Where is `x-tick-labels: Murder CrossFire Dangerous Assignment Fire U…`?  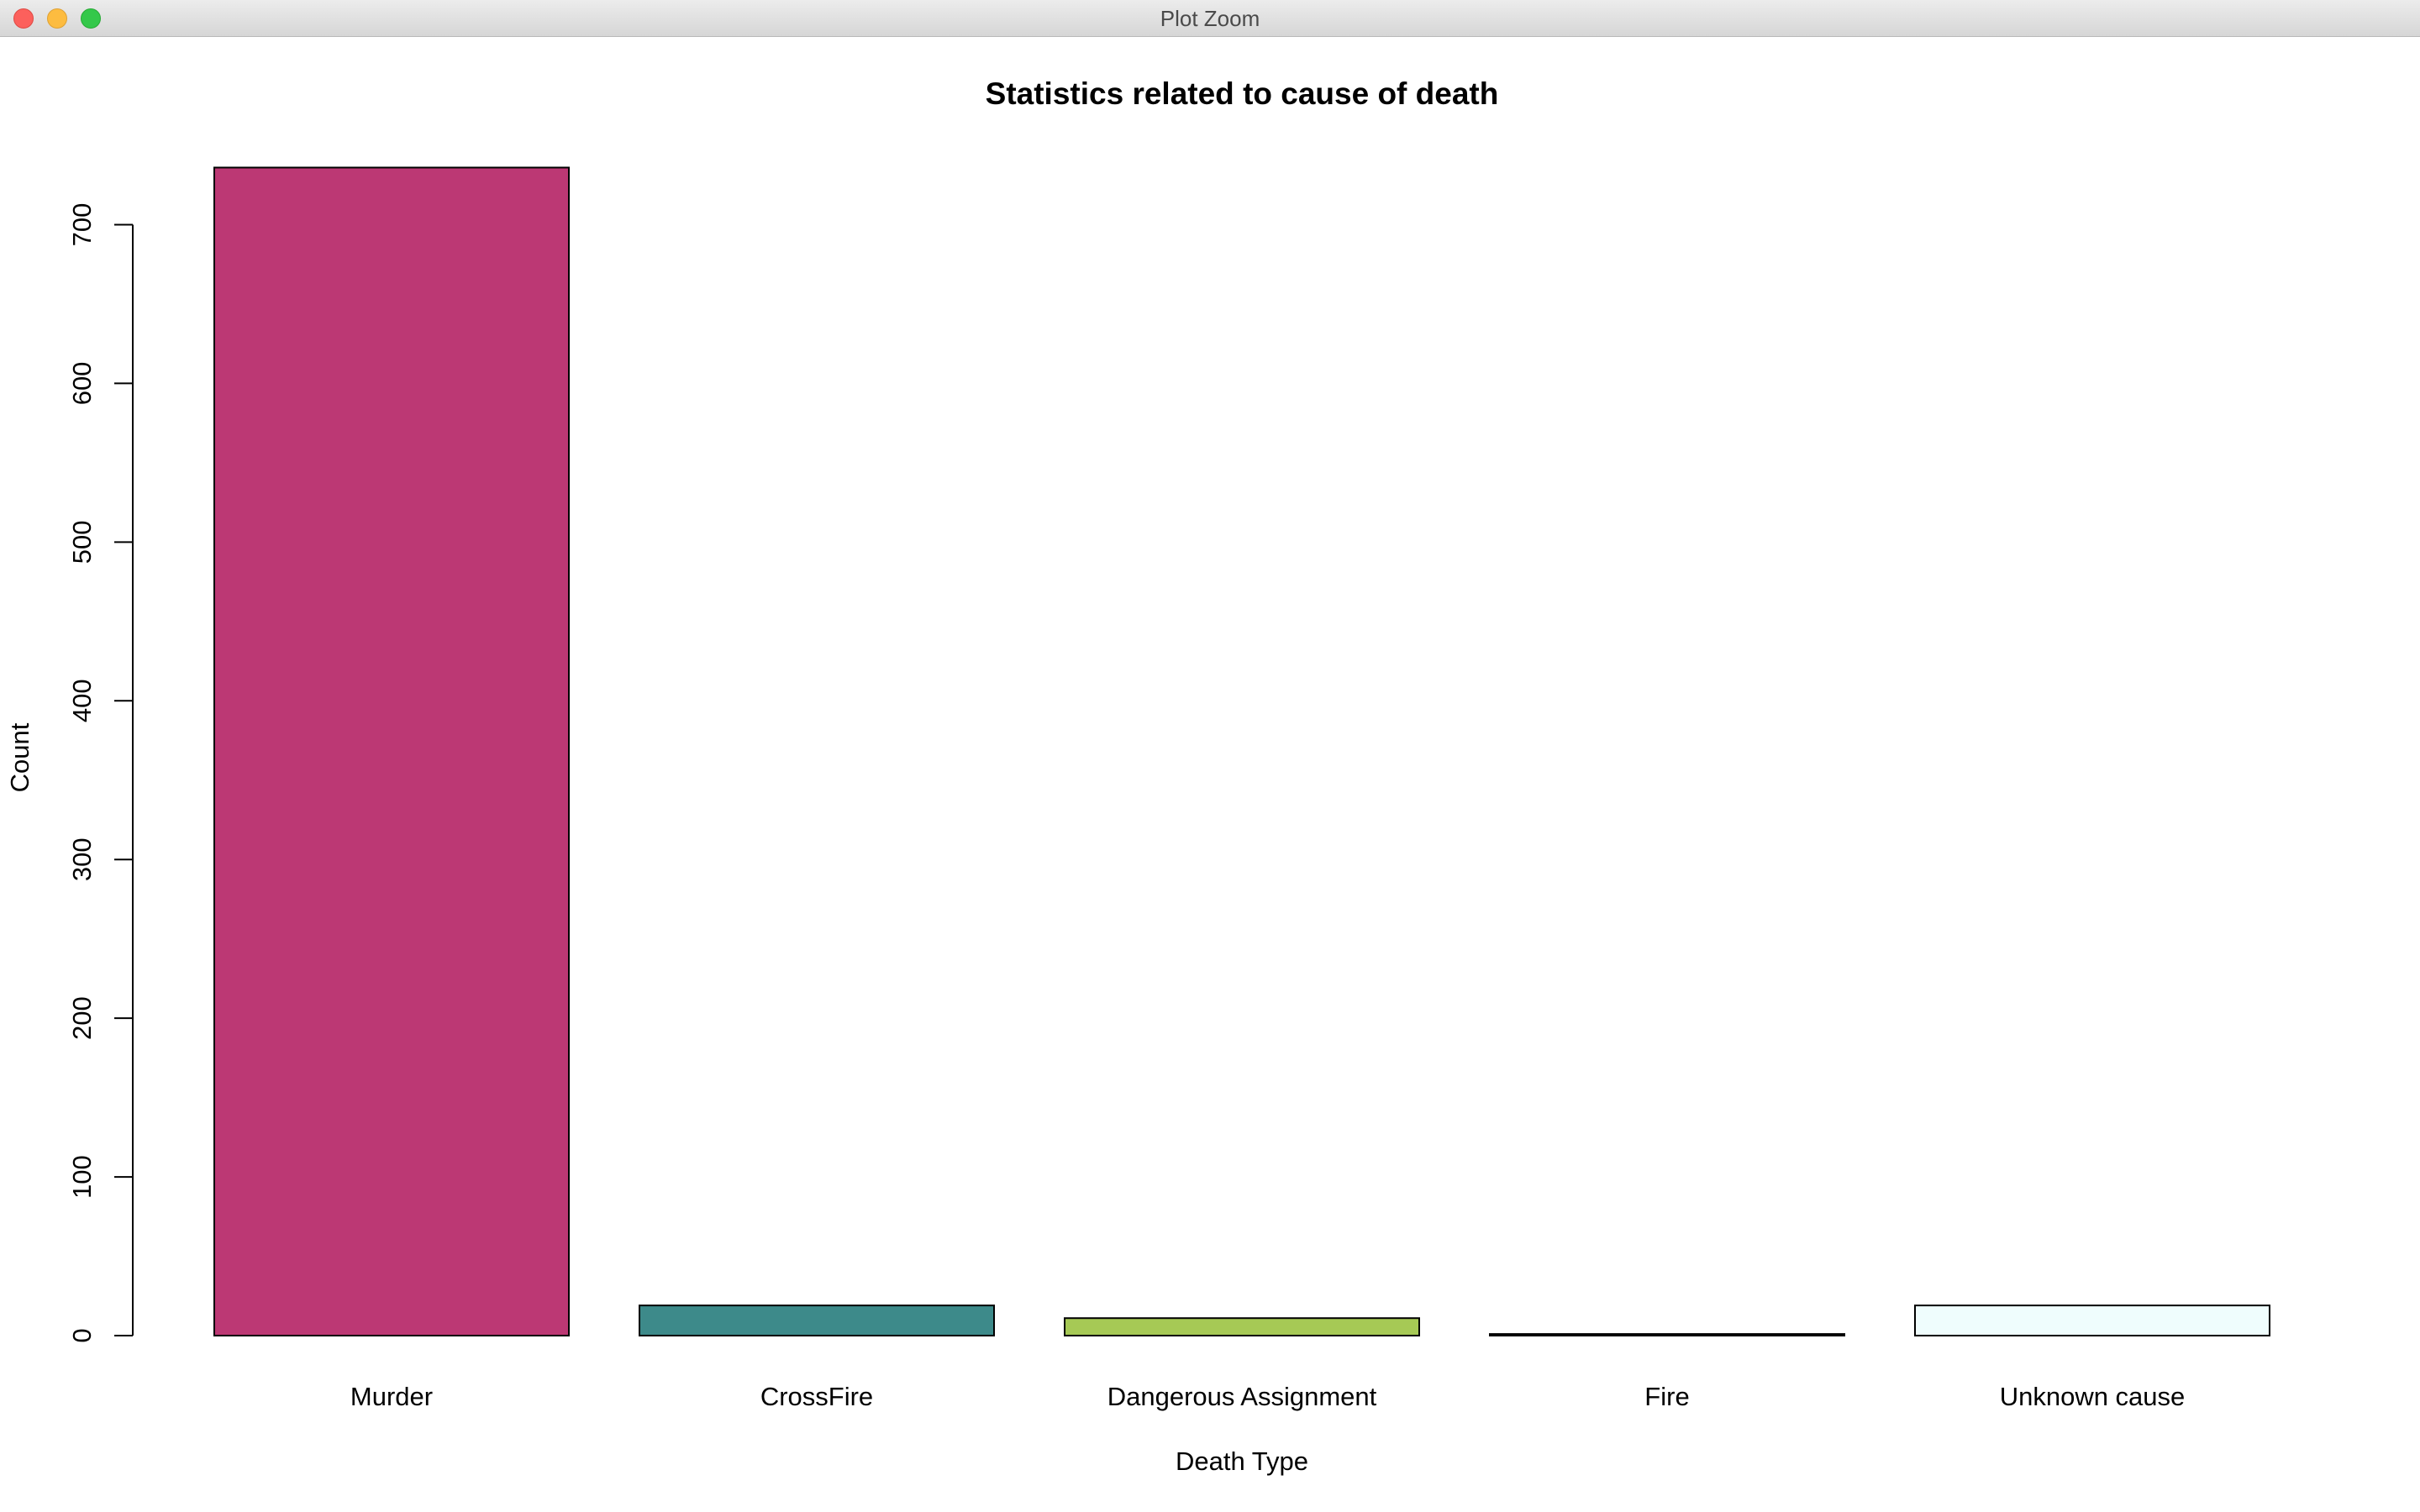
x-tick-labels: Murder CrossFire Dangerous Assignment Fire U… is located at coordinates (1267, 1396).